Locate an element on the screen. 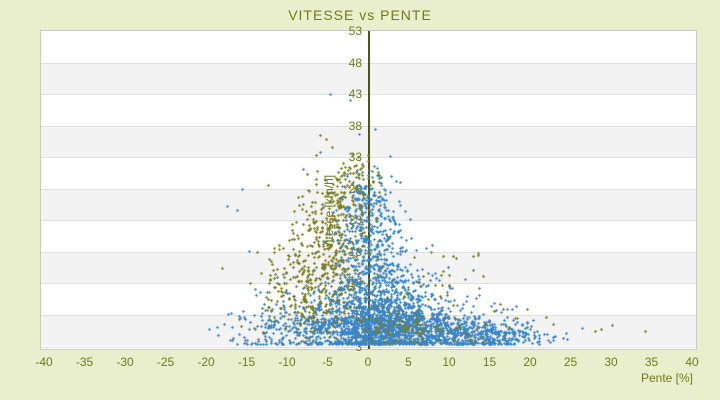  chart-title: VITESSE vs PENTE is located at coordinates (360, 15).